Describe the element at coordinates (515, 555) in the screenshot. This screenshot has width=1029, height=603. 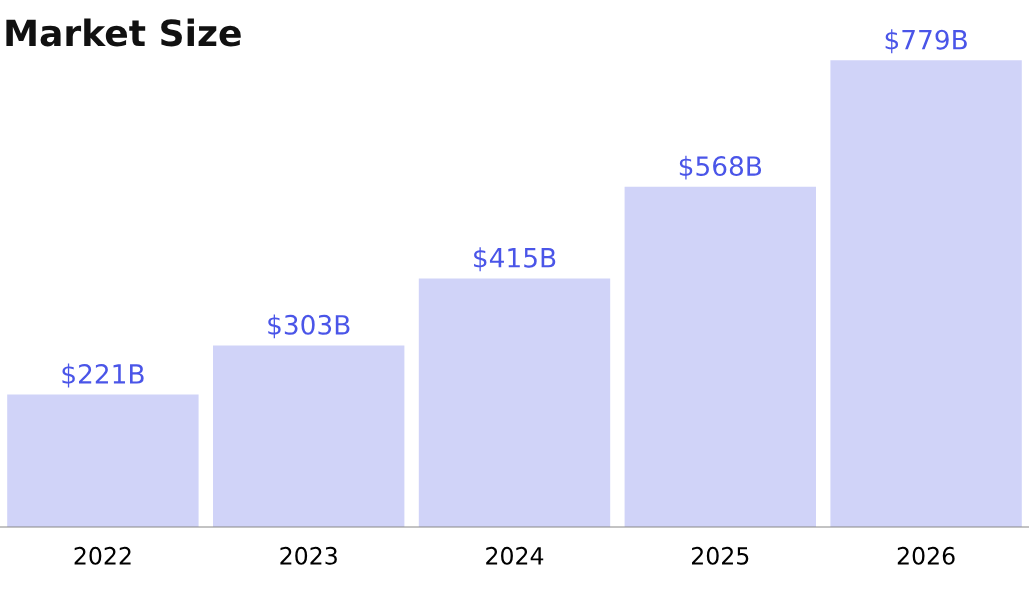
I see `x-tick-label: 2024` at that location.